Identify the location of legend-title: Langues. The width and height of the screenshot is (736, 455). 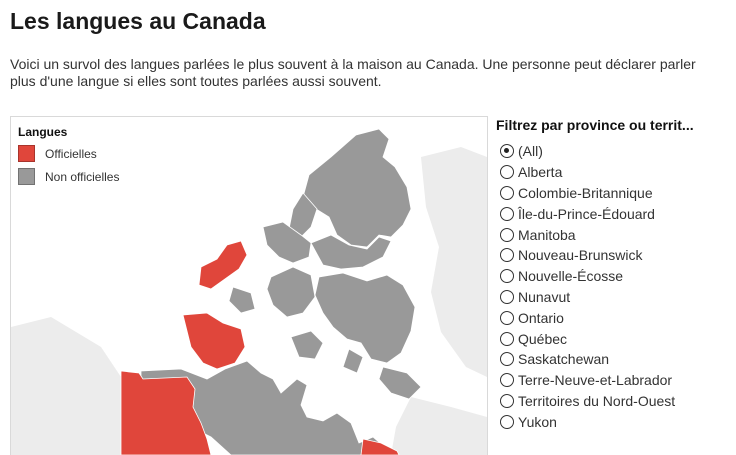
(43, 132).